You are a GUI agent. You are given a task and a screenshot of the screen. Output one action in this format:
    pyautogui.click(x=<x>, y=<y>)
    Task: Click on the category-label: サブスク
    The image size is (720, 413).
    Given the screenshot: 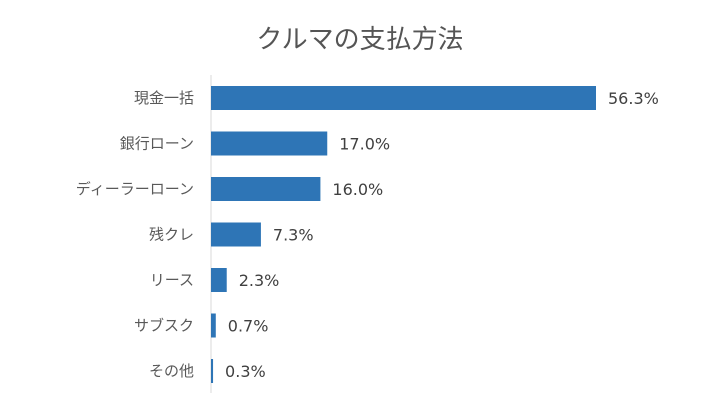 What is the action you would take?
    pyautogui.click(x=164, y=326)
    